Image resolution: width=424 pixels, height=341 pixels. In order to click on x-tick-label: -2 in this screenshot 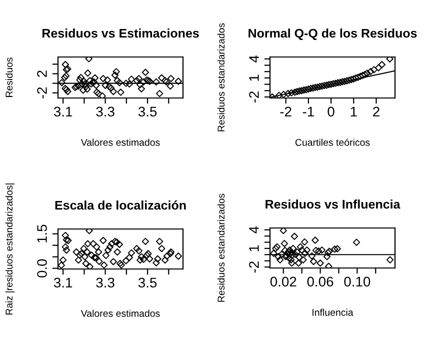, I will do `click(286, 111)`.